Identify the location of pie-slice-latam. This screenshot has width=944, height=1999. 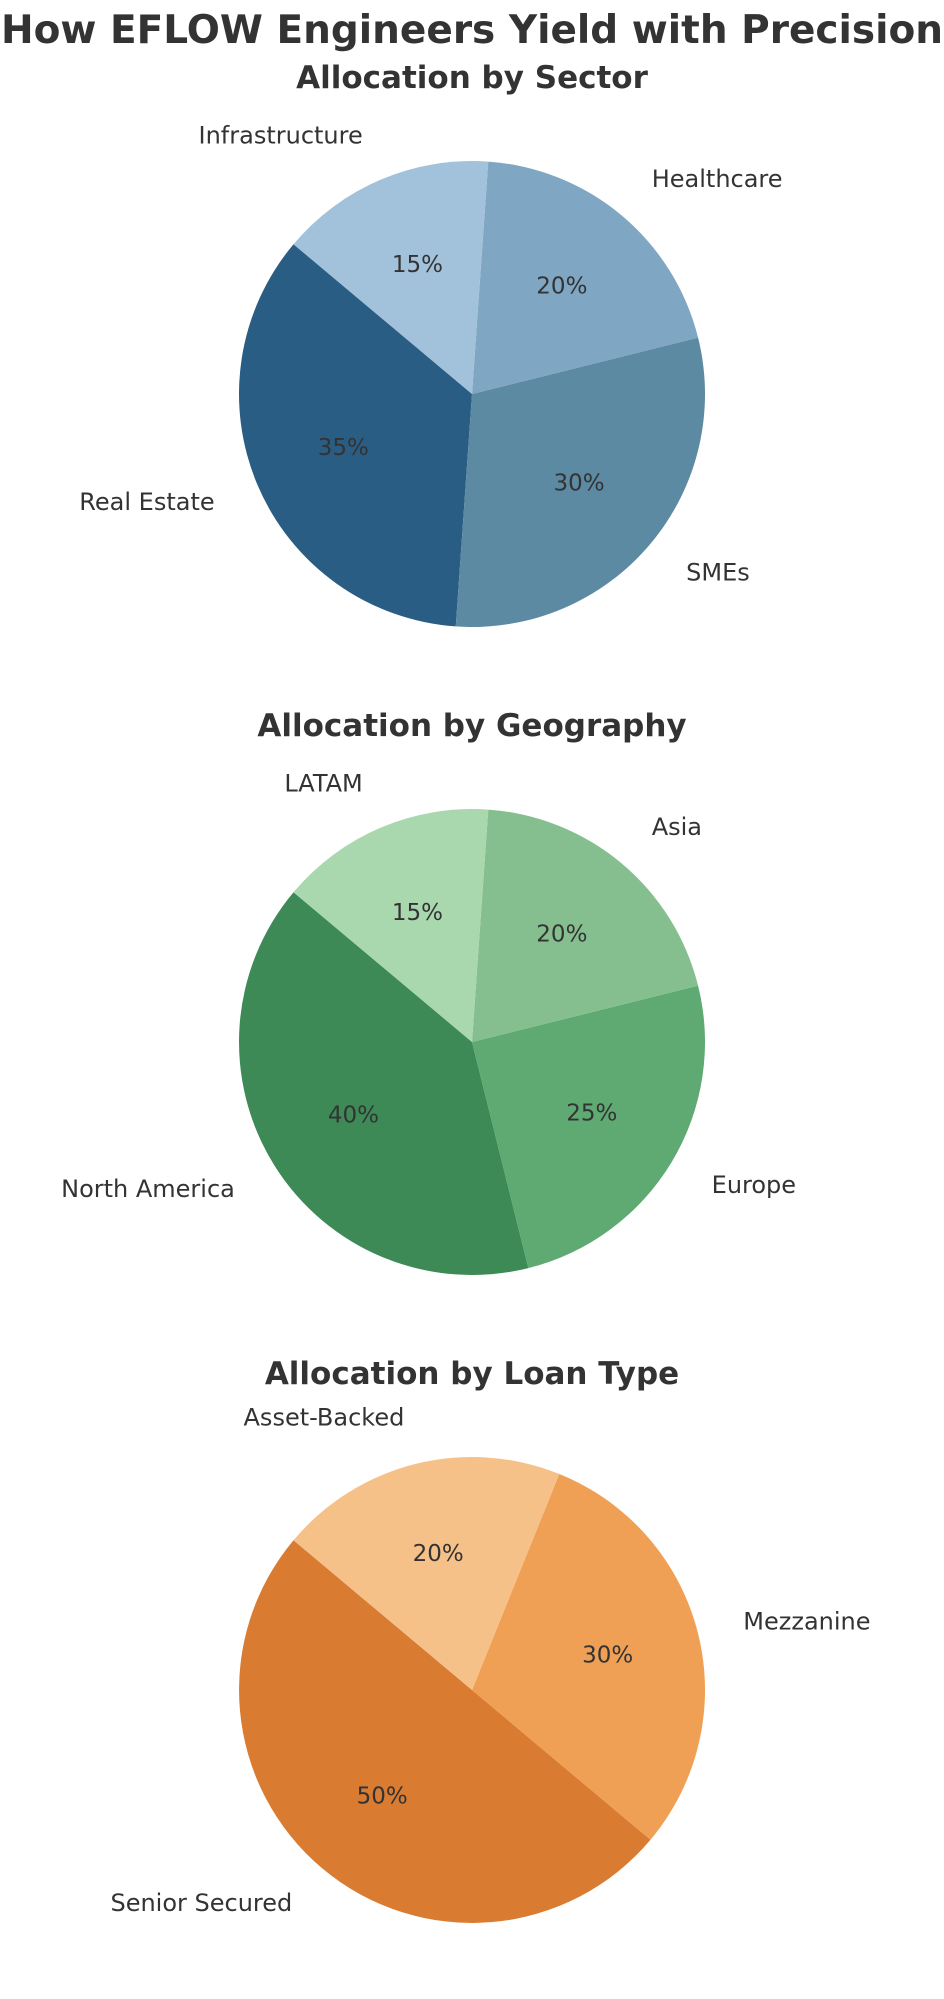
(391, 925).